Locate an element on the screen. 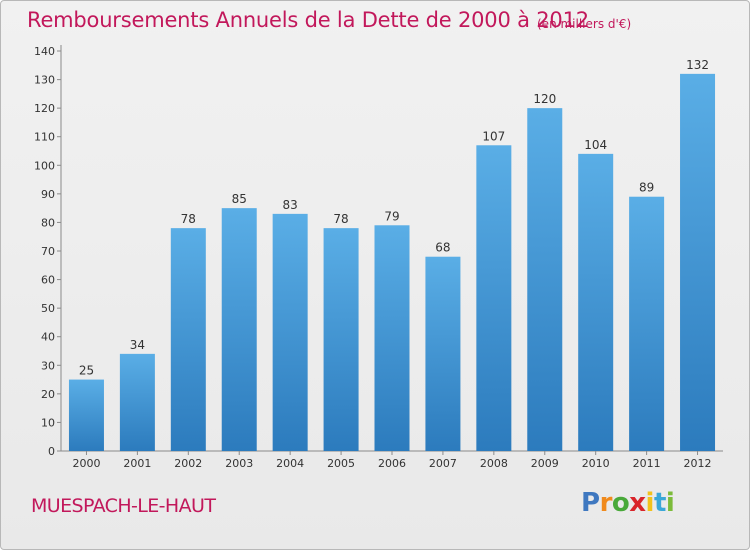 Image resolution: width=750 pixels, height=550 pixels. data-label: 107 is located at coordinates (493, 136).